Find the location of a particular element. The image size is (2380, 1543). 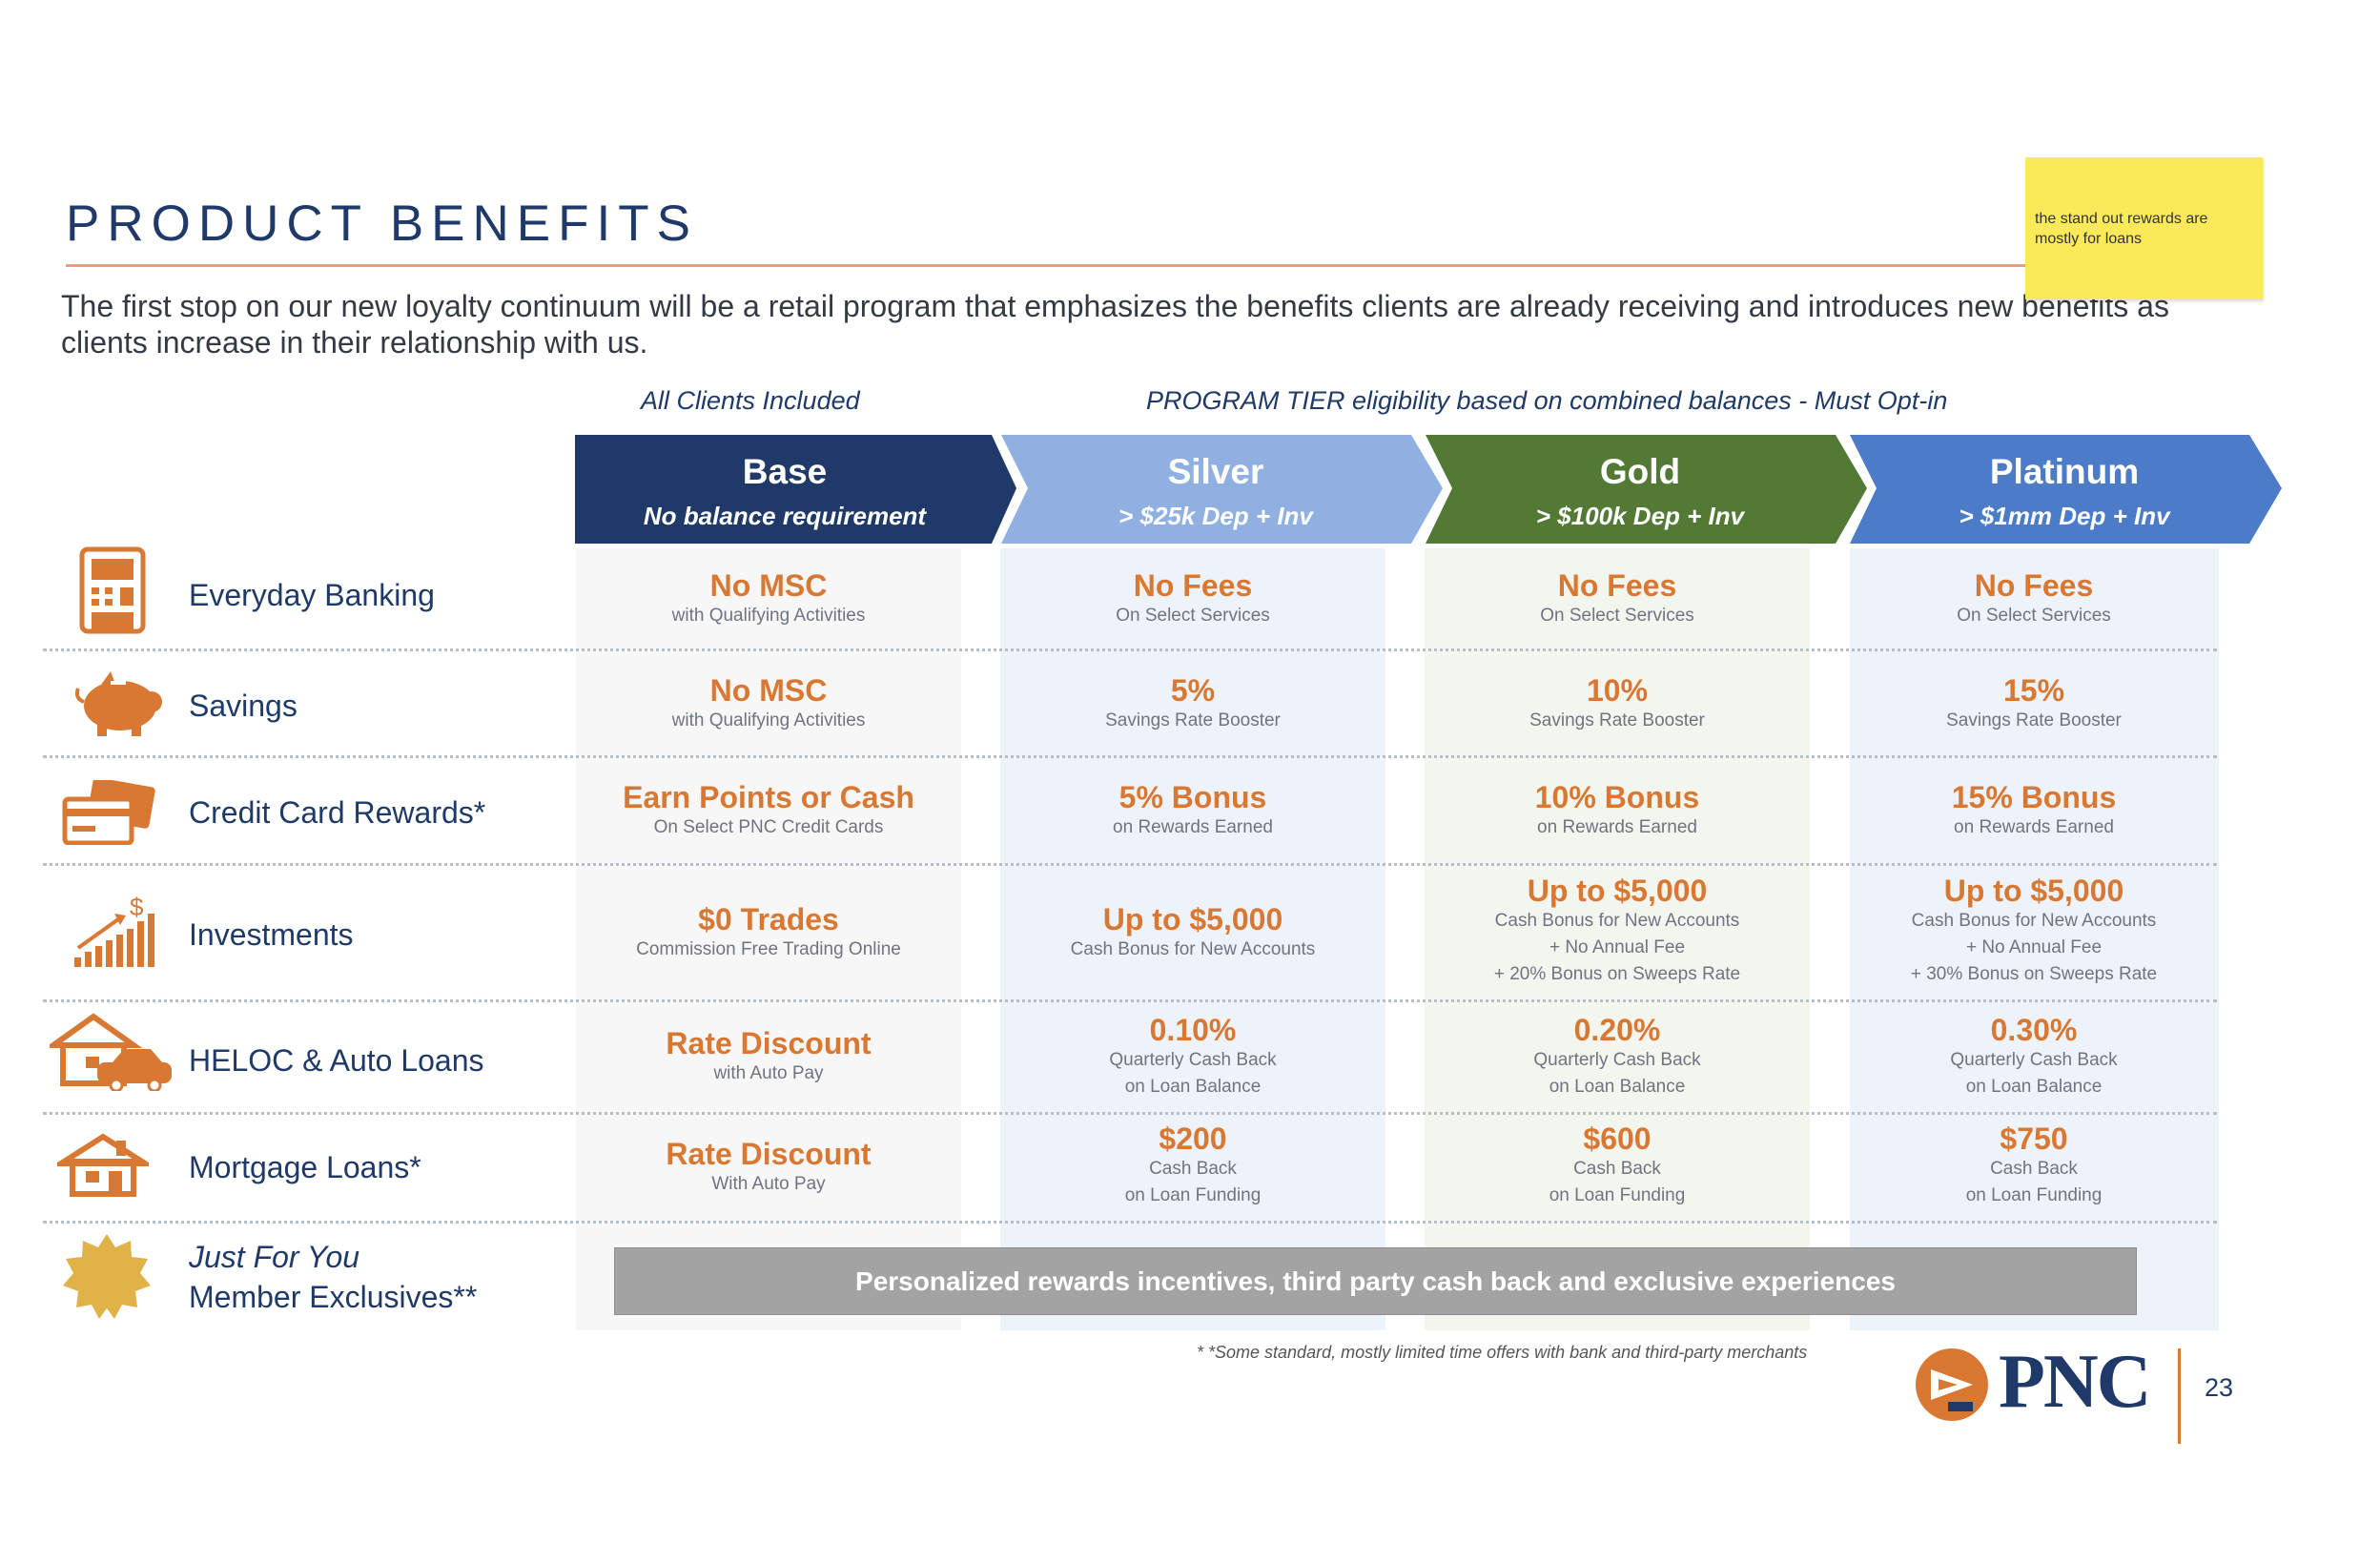

benefit-value: 15% Bonus is located at coordinates (2034, 797).